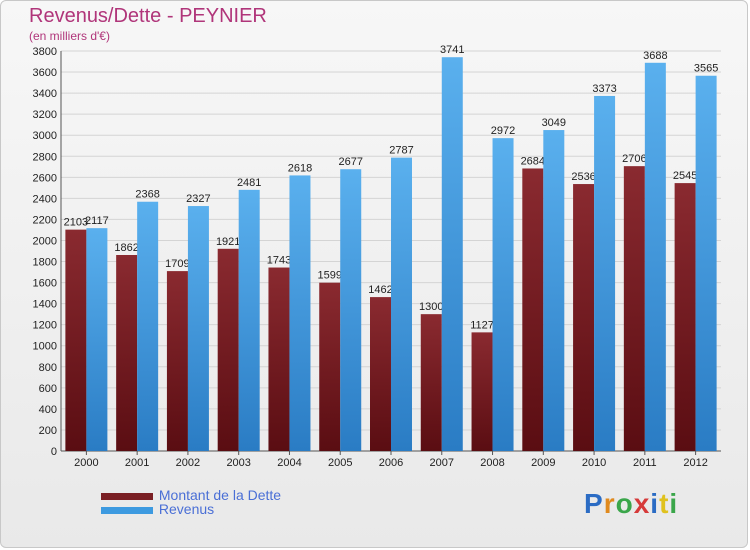 Image resolution: width=750 pixels, height=550 pixels. Describe the element at coordinates (45, 305) in the screenshot. I see `y-tick-label: 1400` at that location.